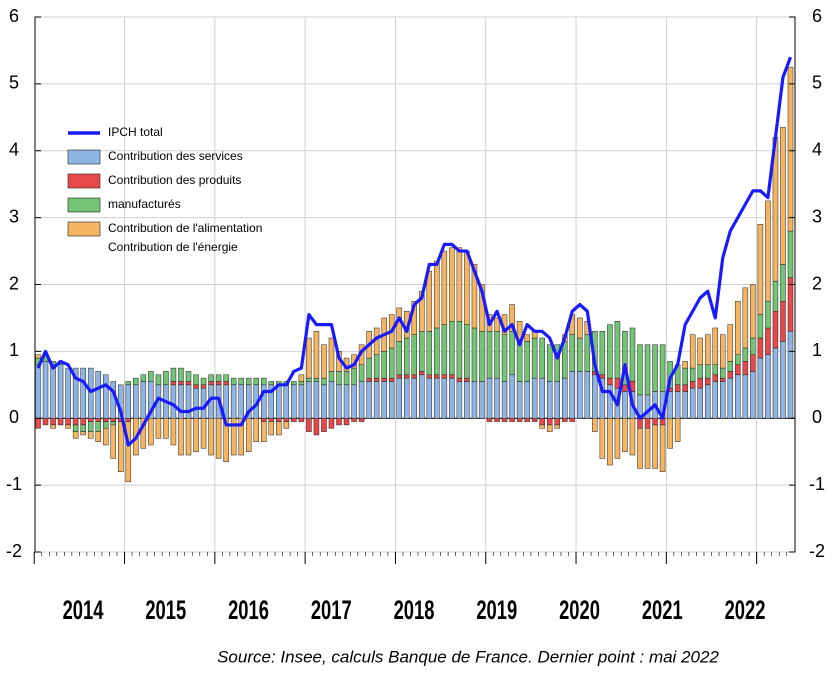 The width and height of the screenshot is (836, 675). Describe the element at coordinates (817, 83) in the screenshot. I see `y2-tick-label: 5` at that location.